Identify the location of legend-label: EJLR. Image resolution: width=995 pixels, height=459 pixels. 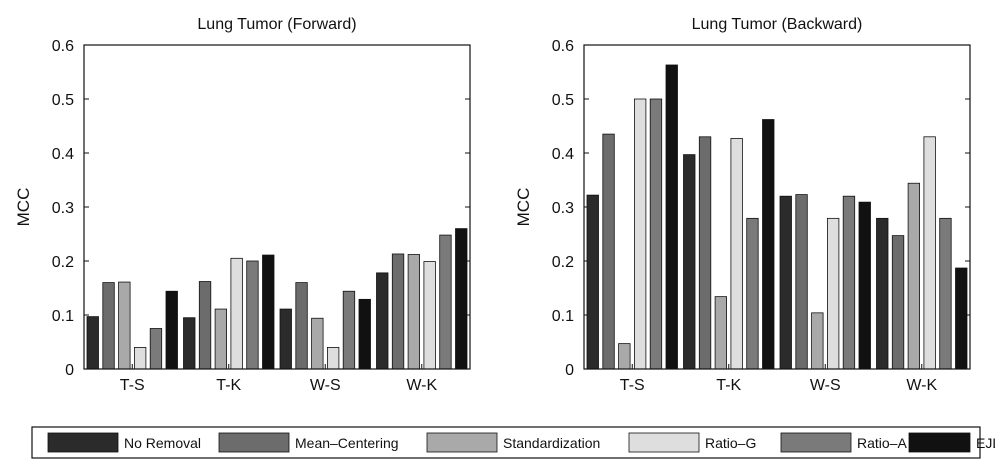
(985, 443).